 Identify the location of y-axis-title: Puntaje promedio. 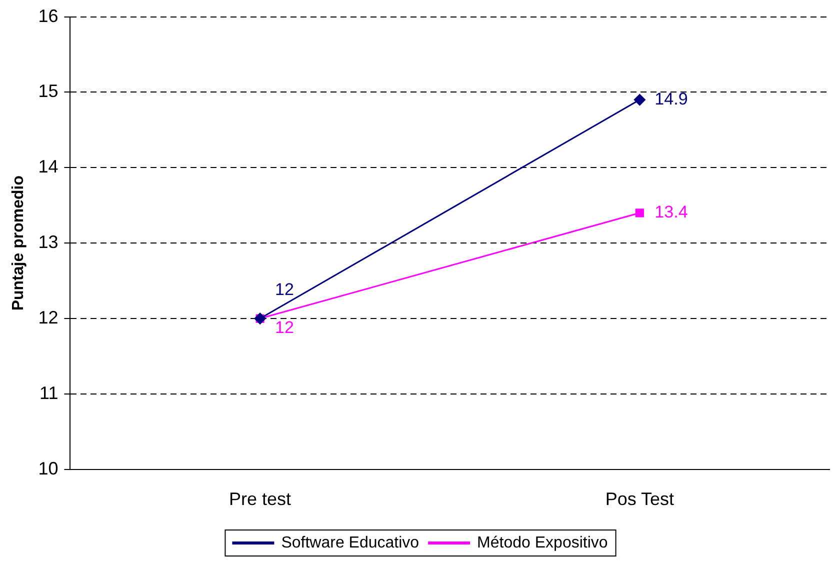
(19, 243).